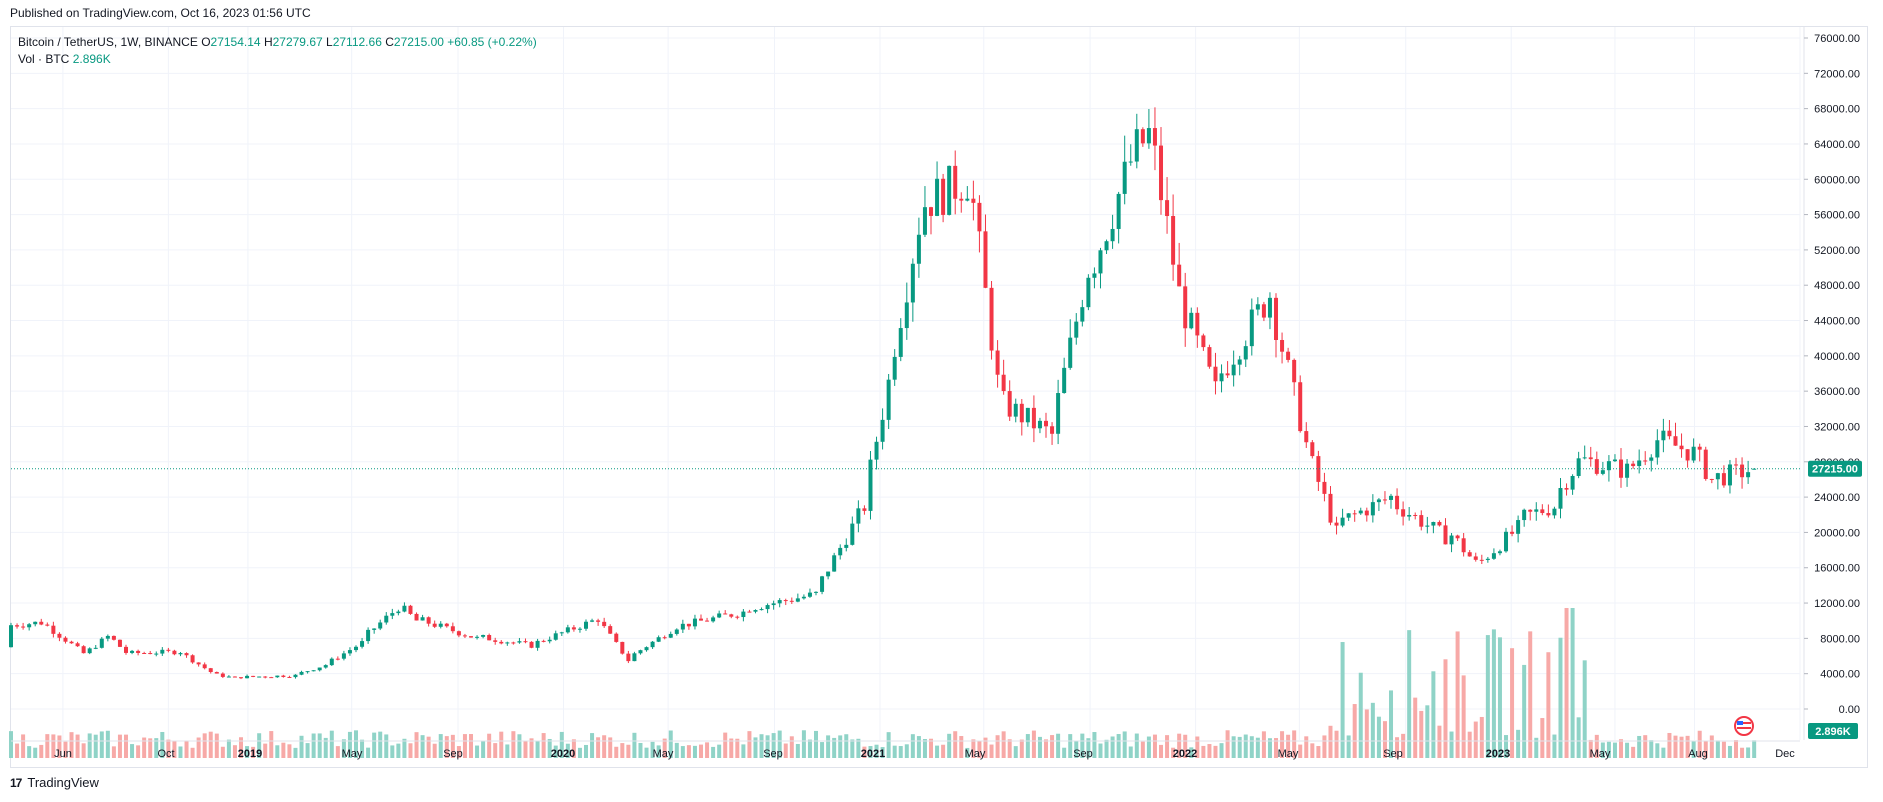 Image resolution: width=1883 pixels, height=802 pixels. What do you see at coordinates (663, 754) in the screenshot?
I see `time-tick-label: May` at bounding box center [663, 754].